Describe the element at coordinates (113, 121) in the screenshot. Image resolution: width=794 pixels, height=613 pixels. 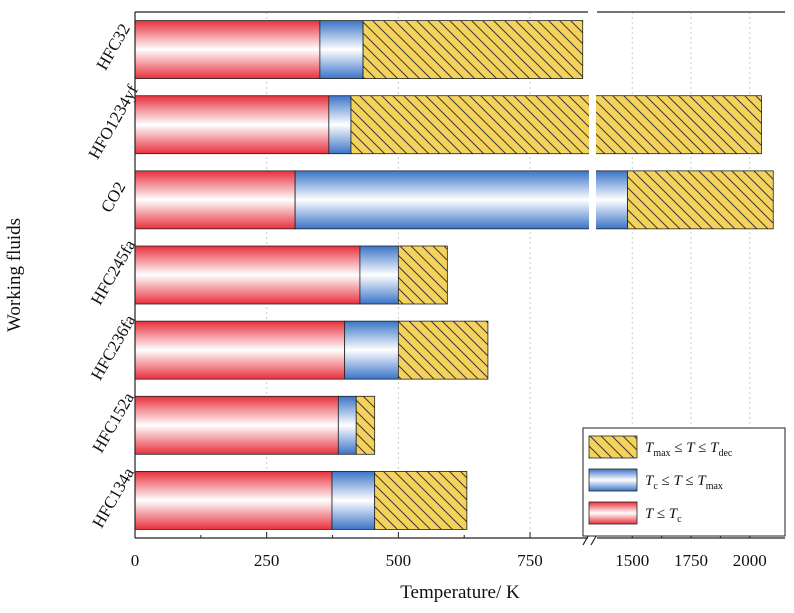
I see `category-label: HFO1234yf` at that location.